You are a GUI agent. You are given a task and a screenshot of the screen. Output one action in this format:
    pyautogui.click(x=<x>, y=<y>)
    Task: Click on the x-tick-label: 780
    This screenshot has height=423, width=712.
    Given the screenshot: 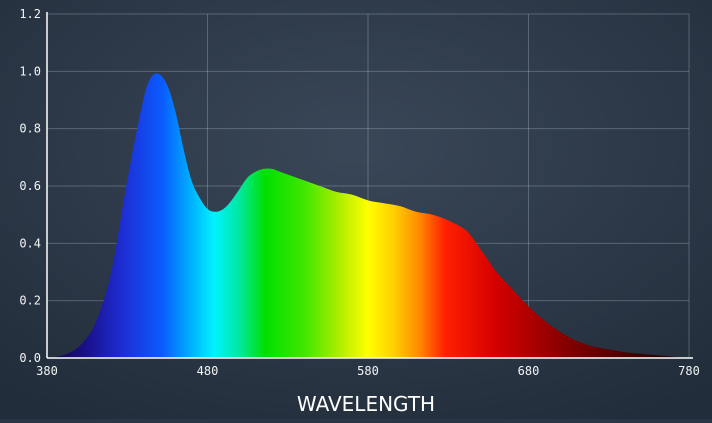 What is the action you would take?
    pyautogui.click(x=689, y=371)
    